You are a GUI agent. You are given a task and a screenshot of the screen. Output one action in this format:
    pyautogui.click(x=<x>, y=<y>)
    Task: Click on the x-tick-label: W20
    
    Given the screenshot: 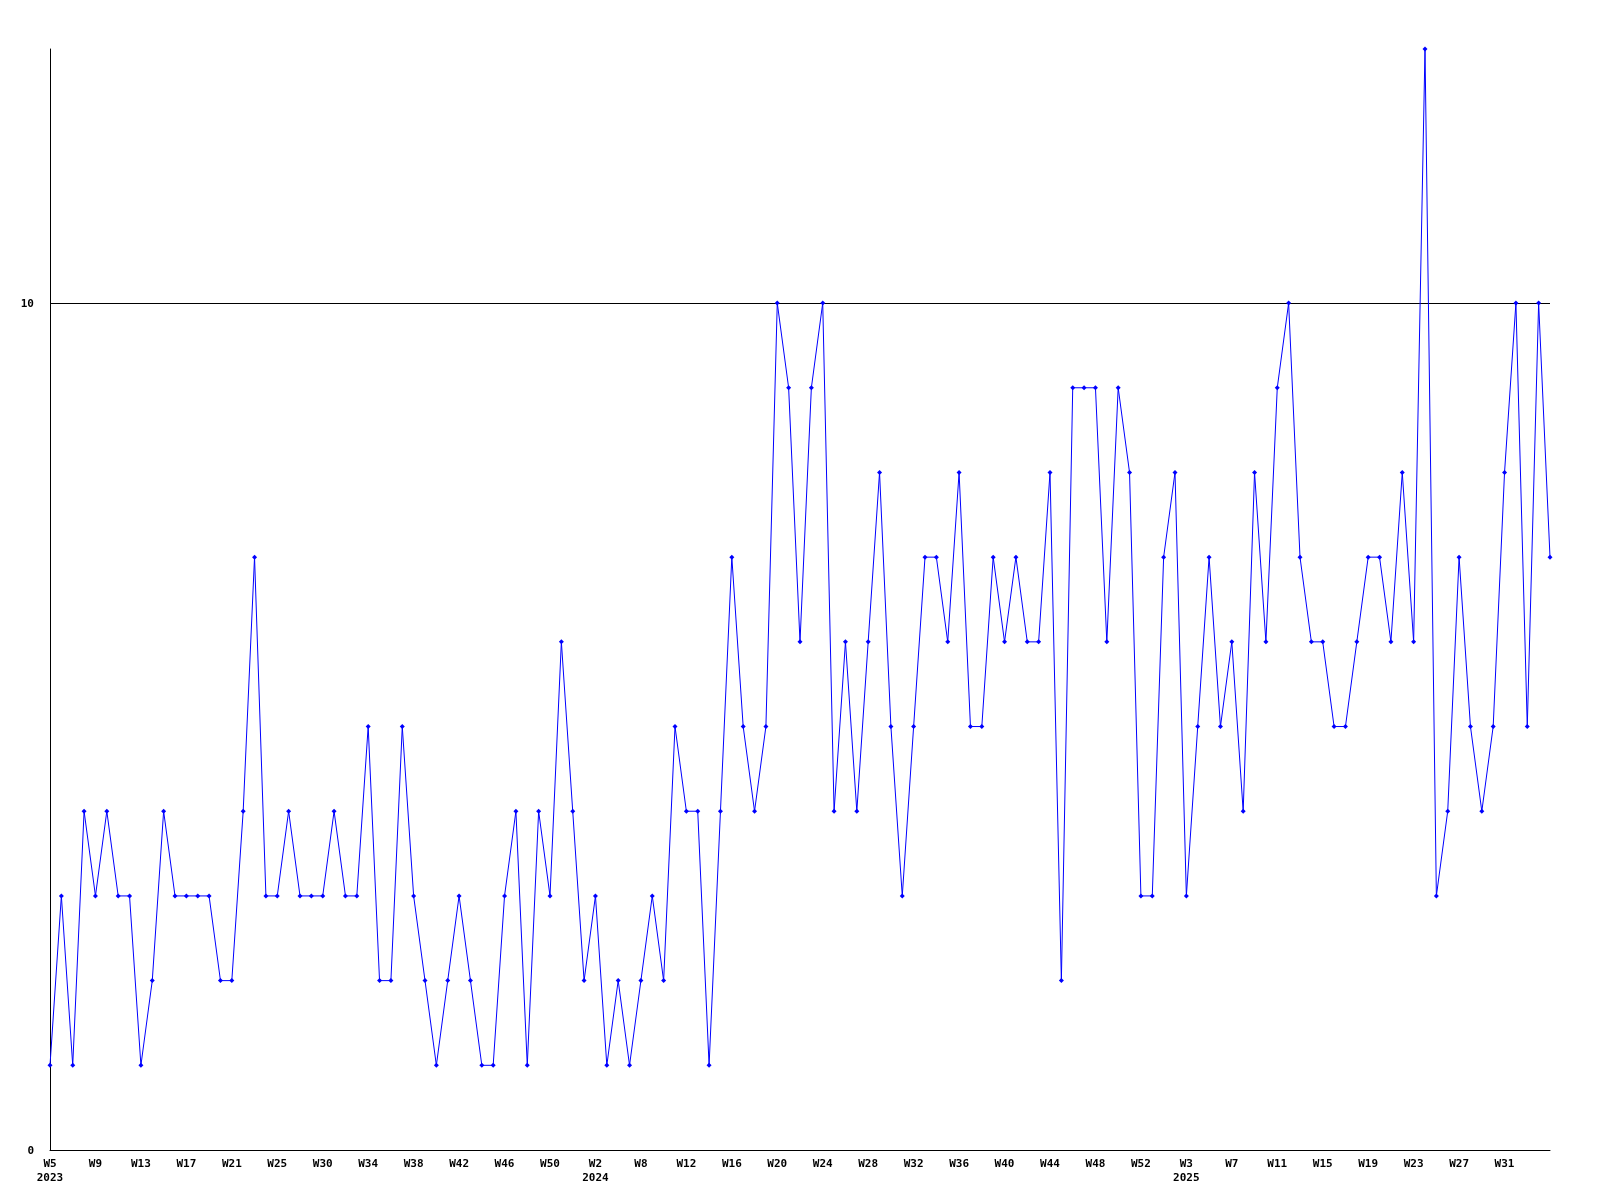 What is the action you would take?
    pyautogui.click(x=777, y=1163)
    